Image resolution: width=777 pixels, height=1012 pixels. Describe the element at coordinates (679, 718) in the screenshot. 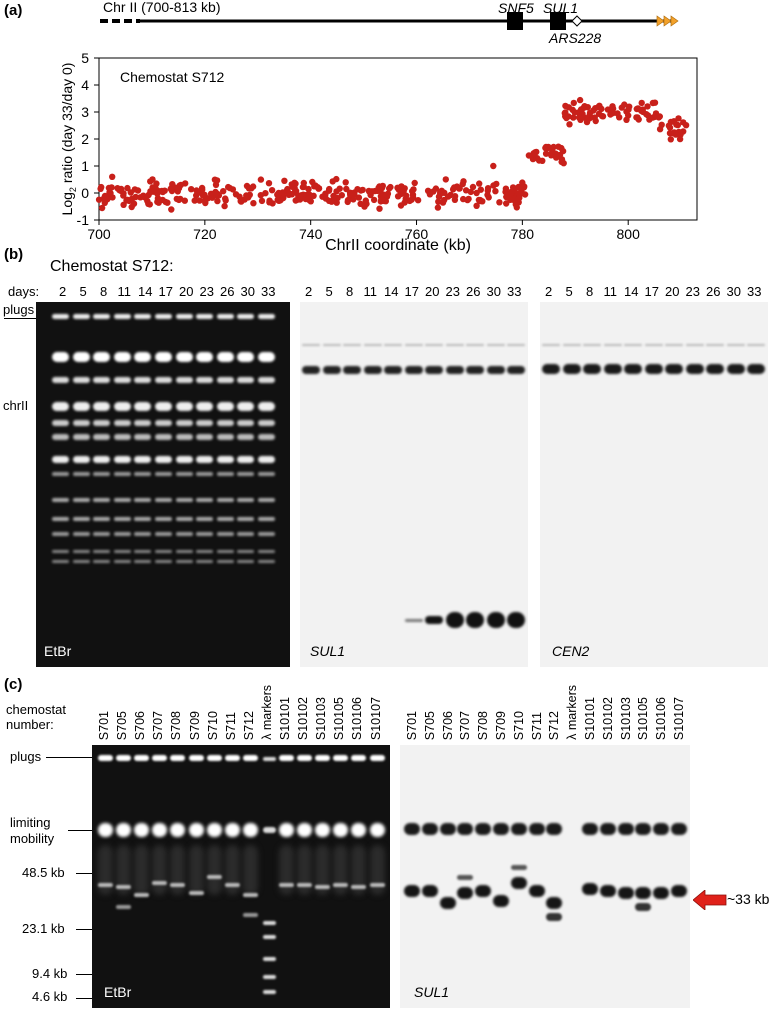

I see `lane-label: S10107` at that location.